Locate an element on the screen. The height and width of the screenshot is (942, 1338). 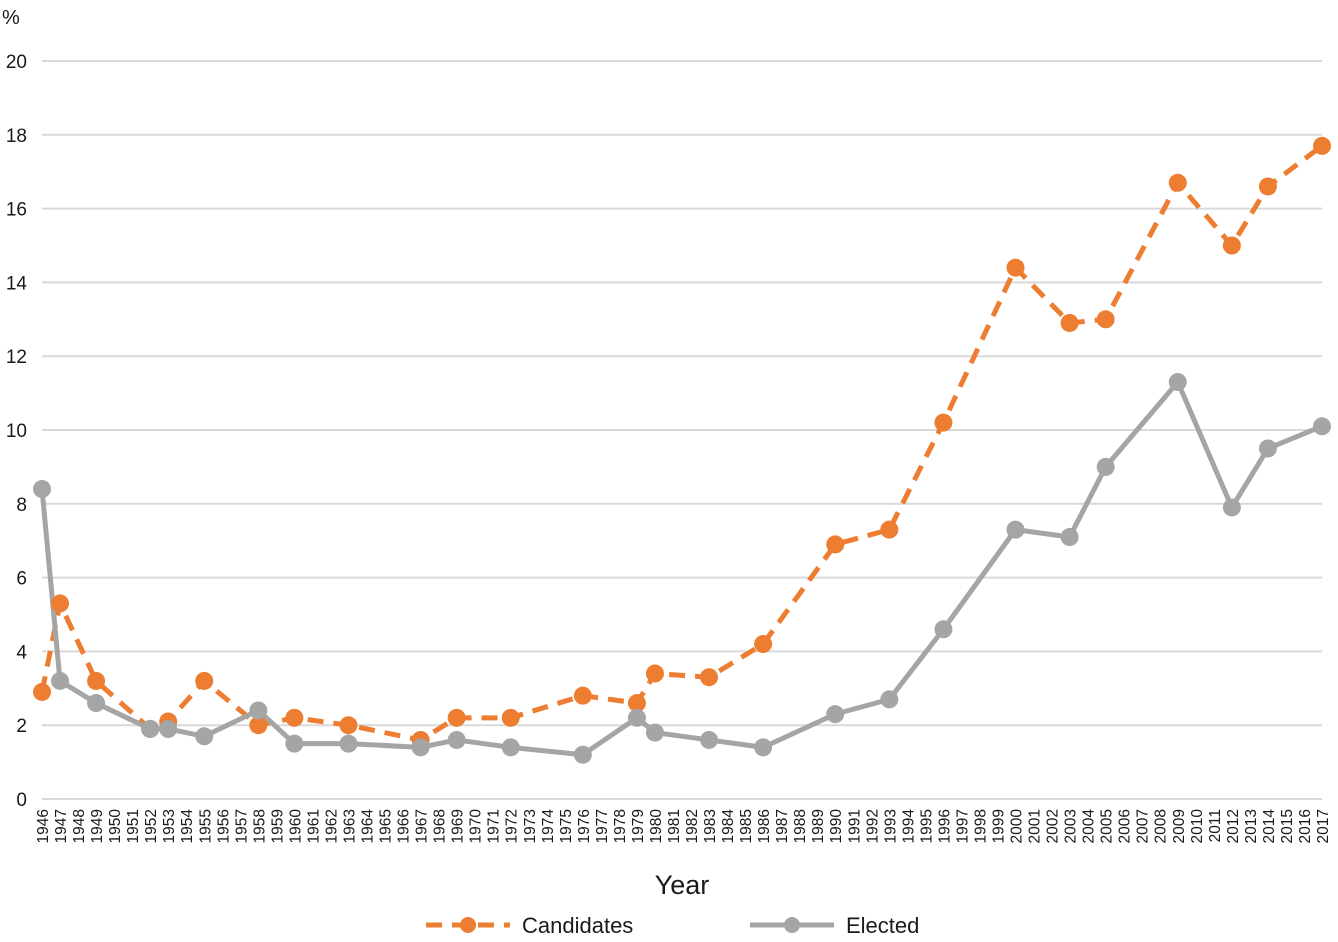
x-tick-label: 1968 is located at coordinates (440, 826).